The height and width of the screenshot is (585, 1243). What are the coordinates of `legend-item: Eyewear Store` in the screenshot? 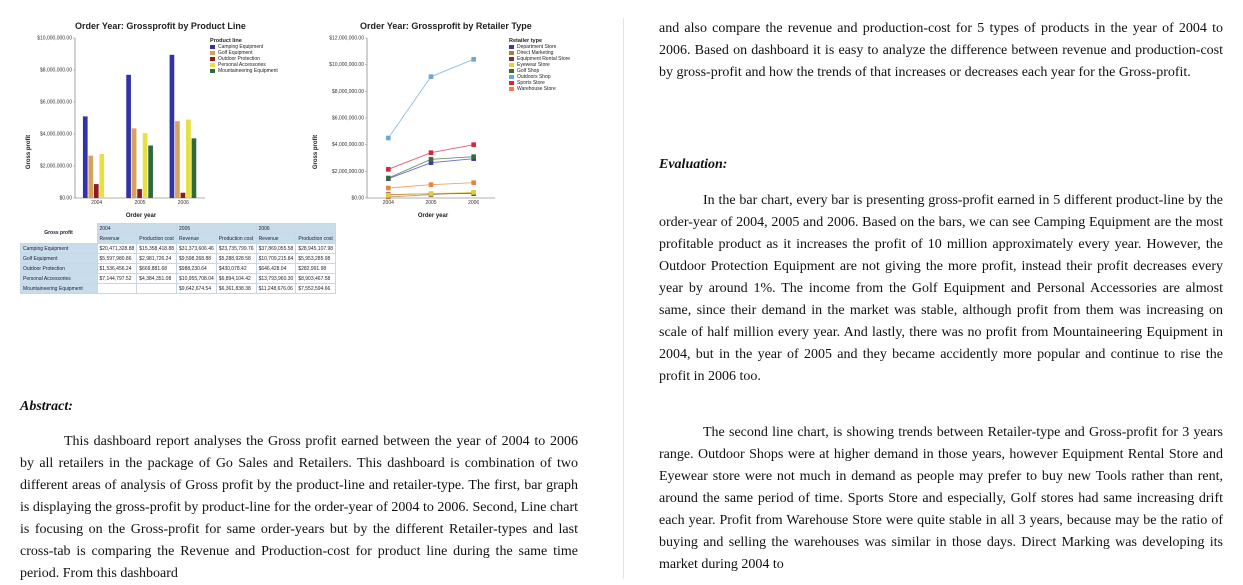 It's located at (539, 65).